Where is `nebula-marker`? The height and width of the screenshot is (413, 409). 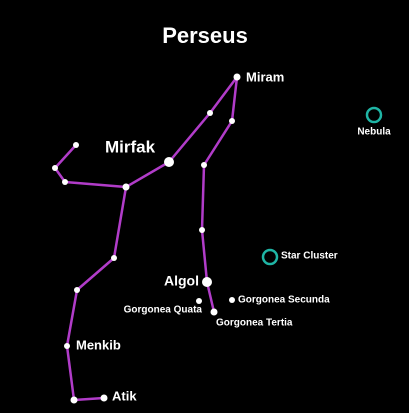 nebula-marker is located at coordinates (374, 115).